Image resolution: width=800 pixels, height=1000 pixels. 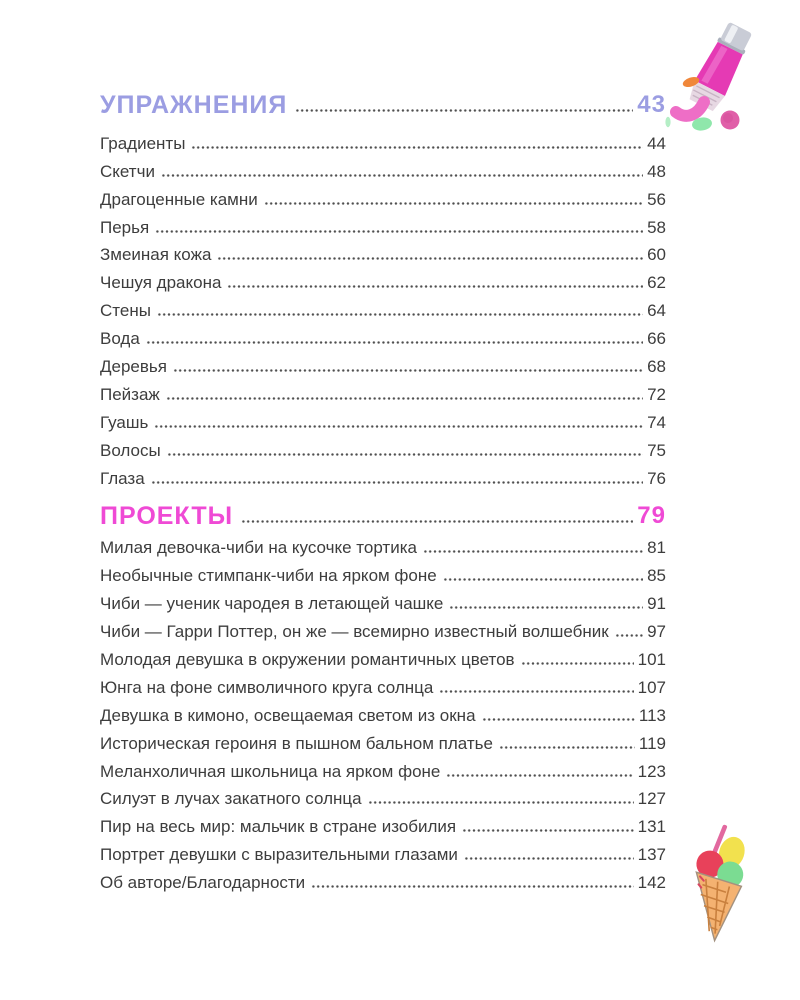 What do you see at coordinates (702, 124) in the screenshot?
I see `mint-paint-blob` at bounding box center [702, 124].